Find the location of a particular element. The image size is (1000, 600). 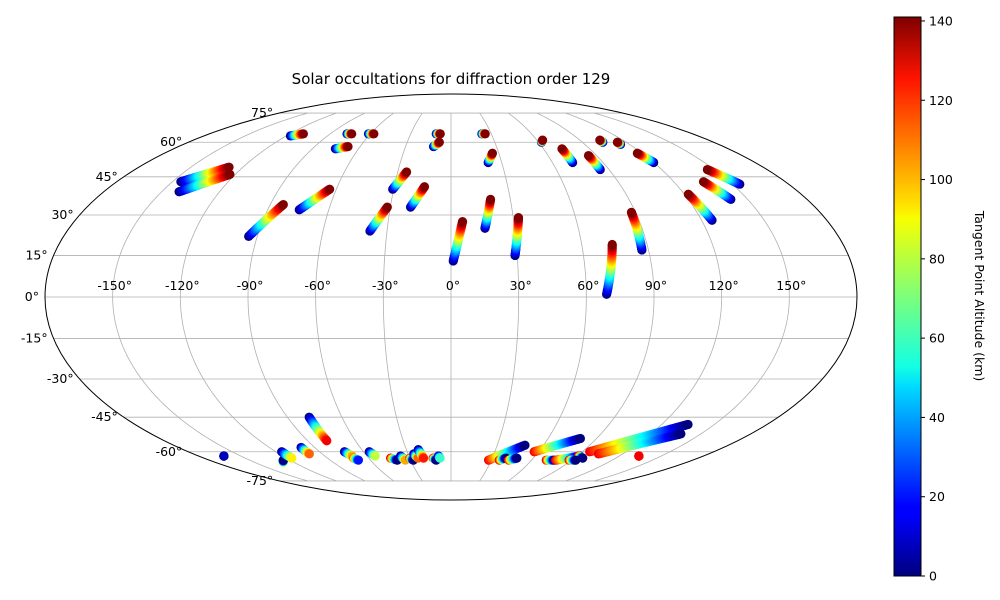

latitude-tick-label: 0° is located at coordinates (32, 296).